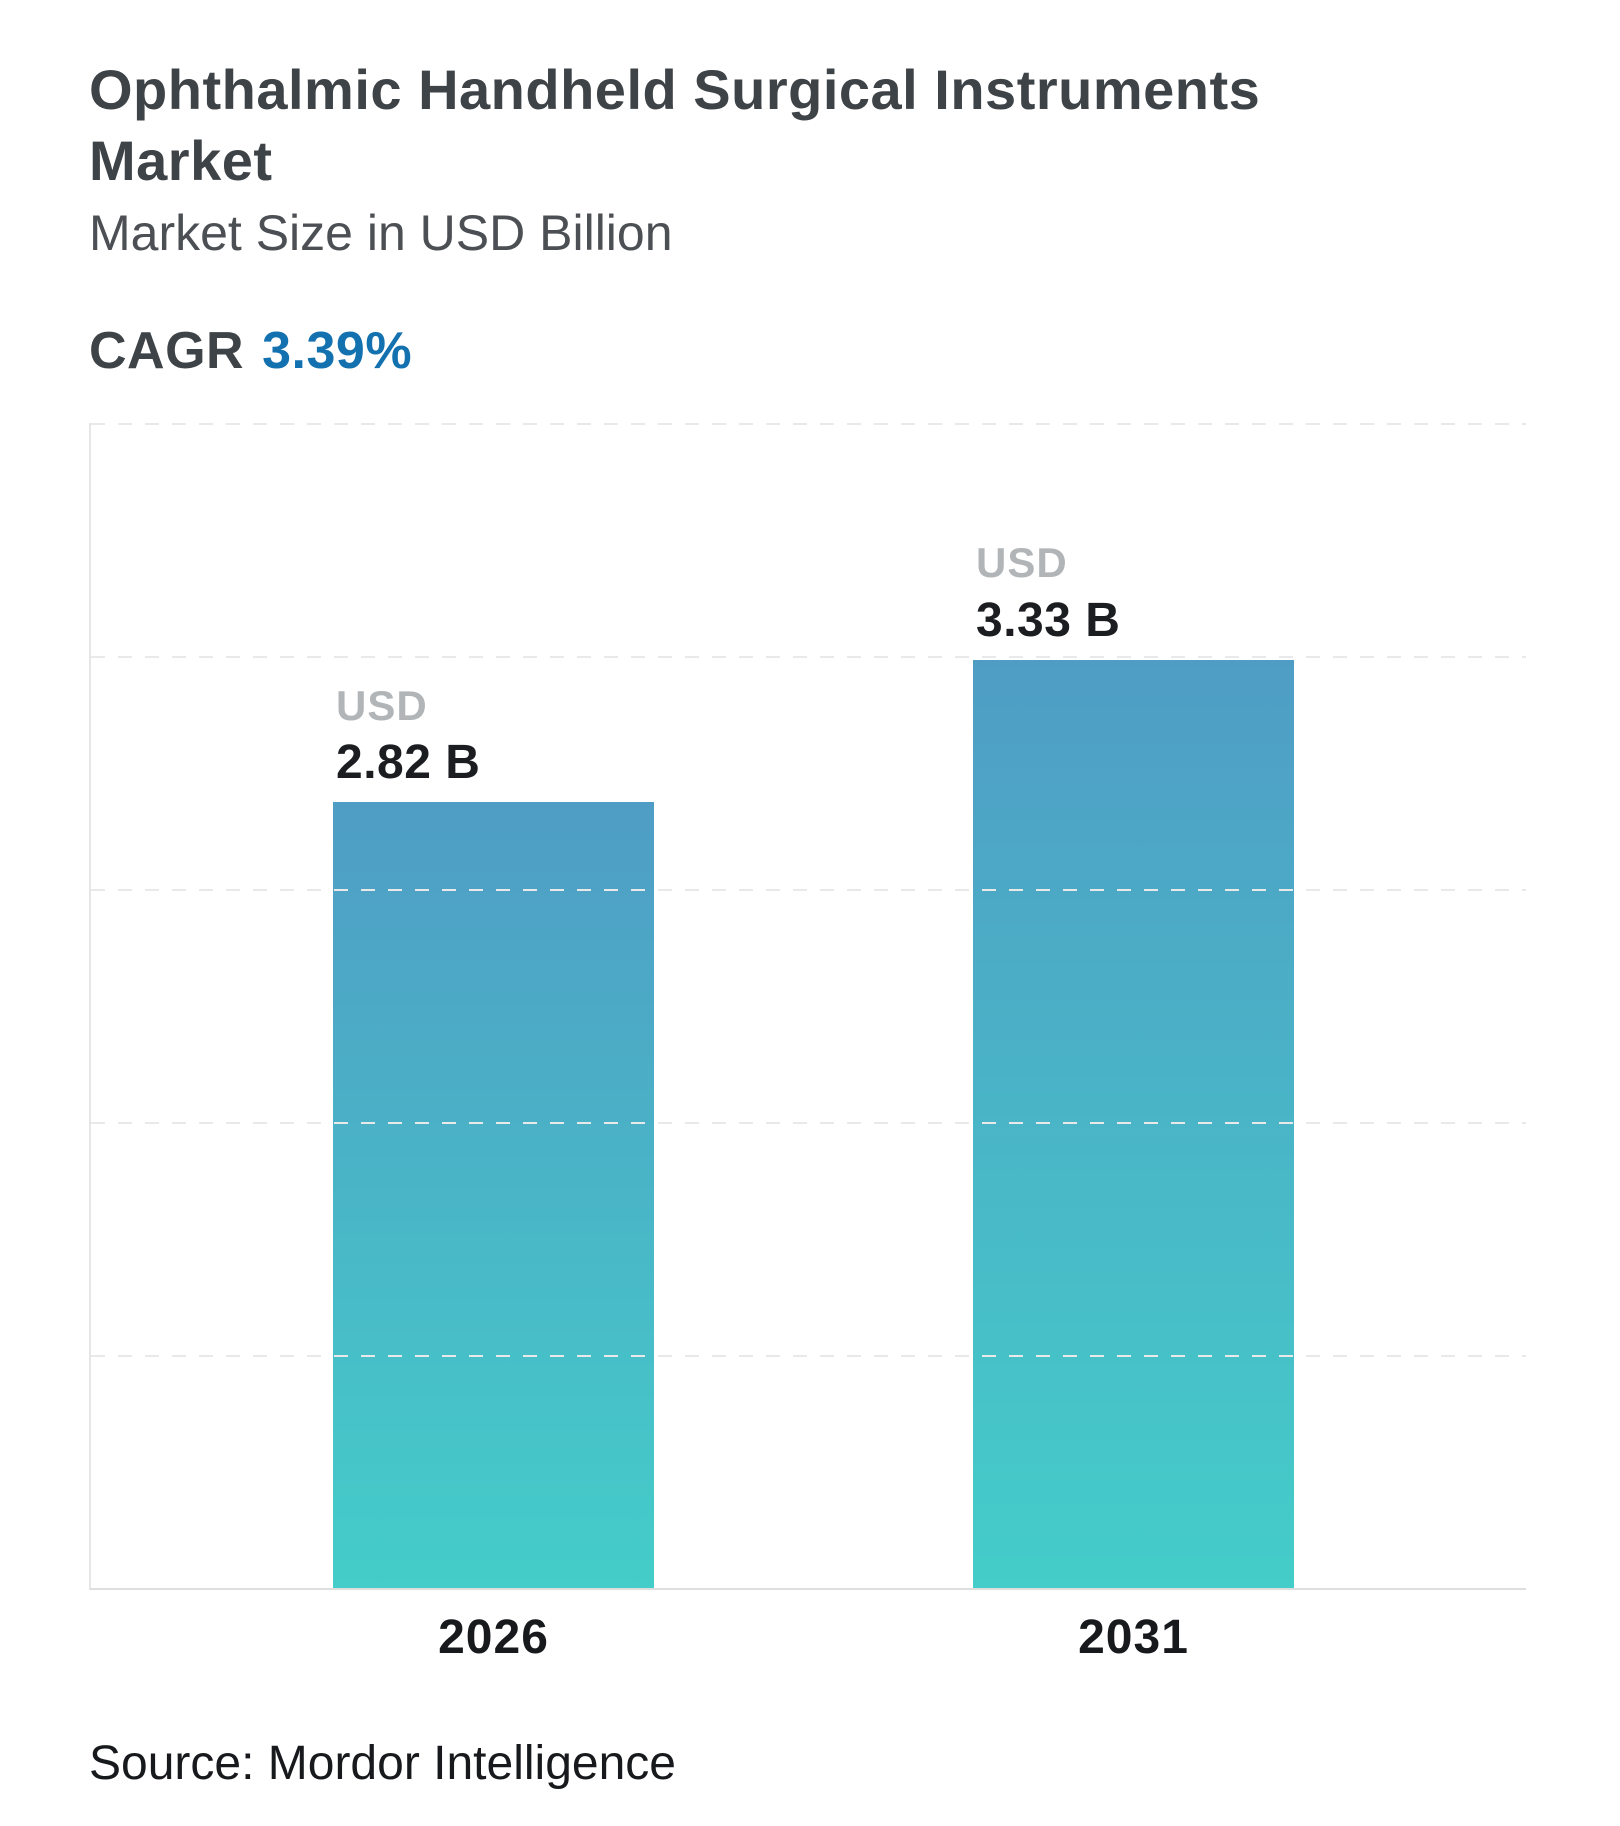  Describe the element at coordinates (493, 1637) in the screenshot. I see `x-tick-2026: 2026` at that location.